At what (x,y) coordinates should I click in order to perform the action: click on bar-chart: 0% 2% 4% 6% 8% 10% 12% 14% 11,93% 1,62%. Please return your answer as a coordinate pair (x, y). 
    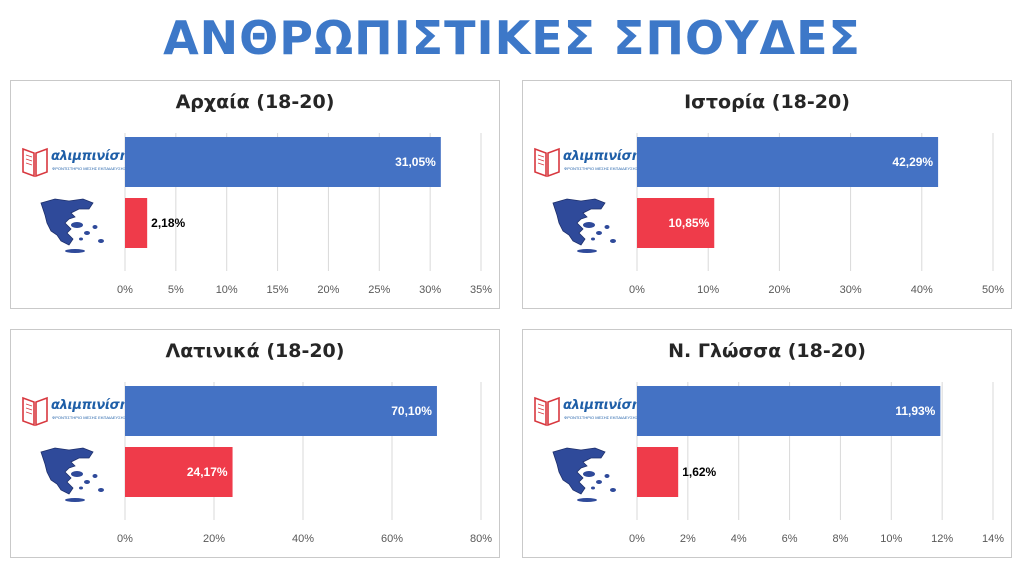
    Looking at the image, I should click on (816, 463).